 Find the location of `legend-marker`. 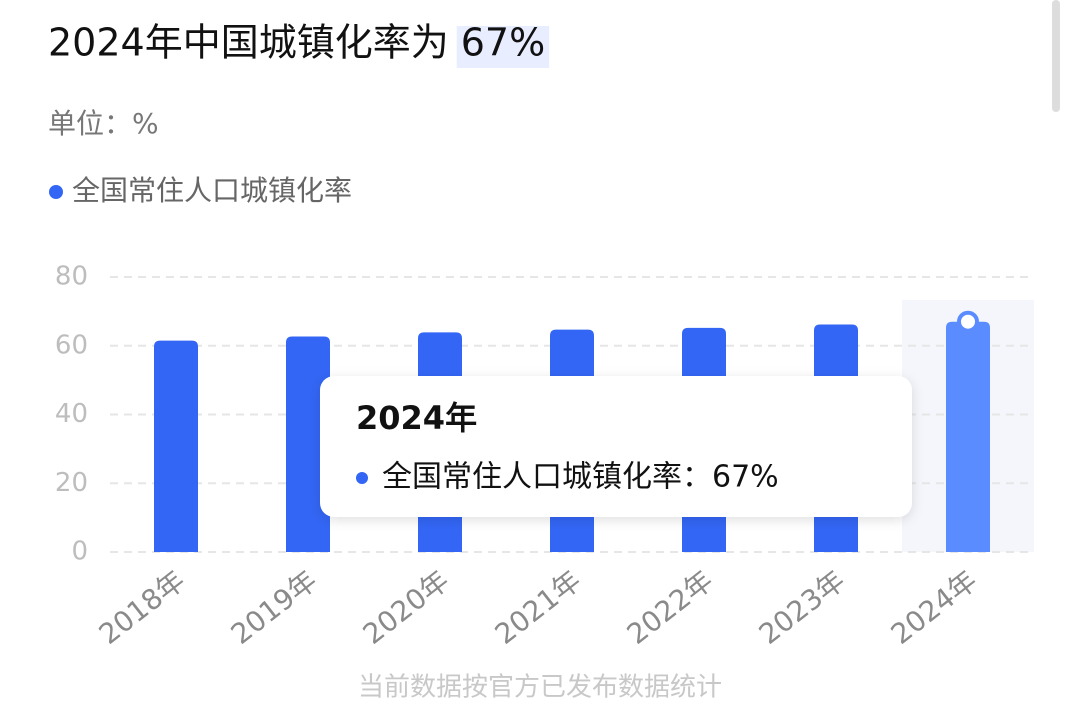

legend-marker is located at coordinates (56, 192).